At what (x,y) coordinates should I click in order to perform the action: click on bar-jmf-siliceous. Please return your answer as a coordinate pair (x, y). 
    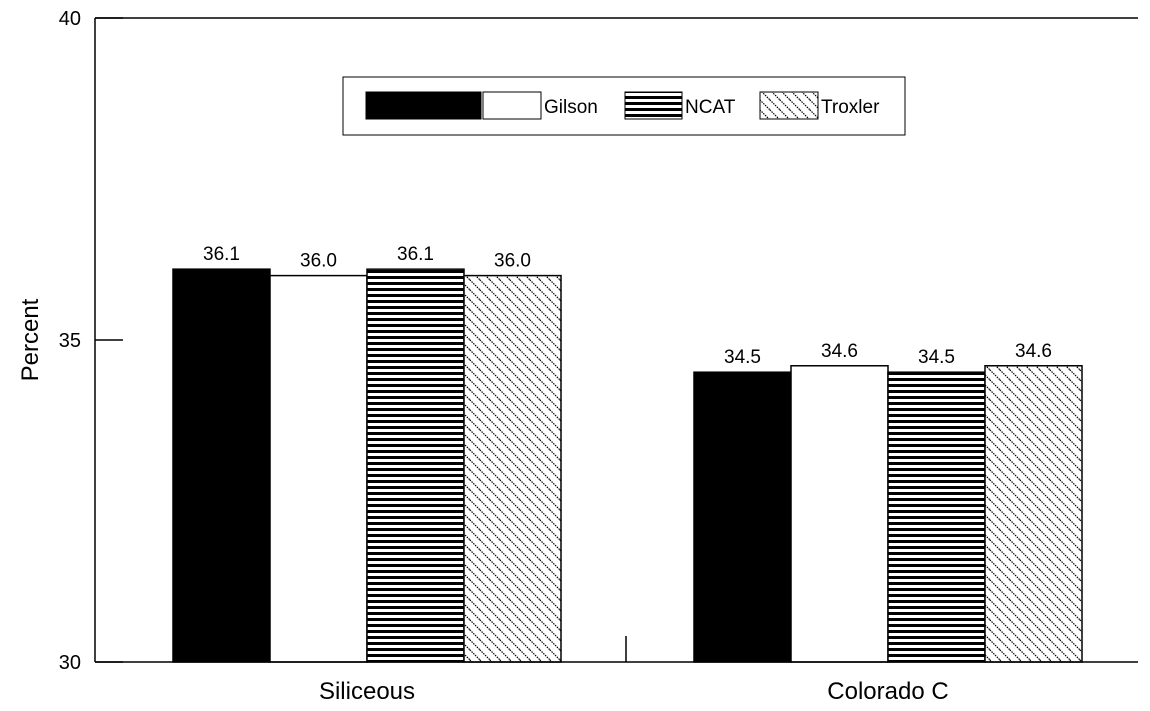
    Looking at the image, I should click on (221, 465).